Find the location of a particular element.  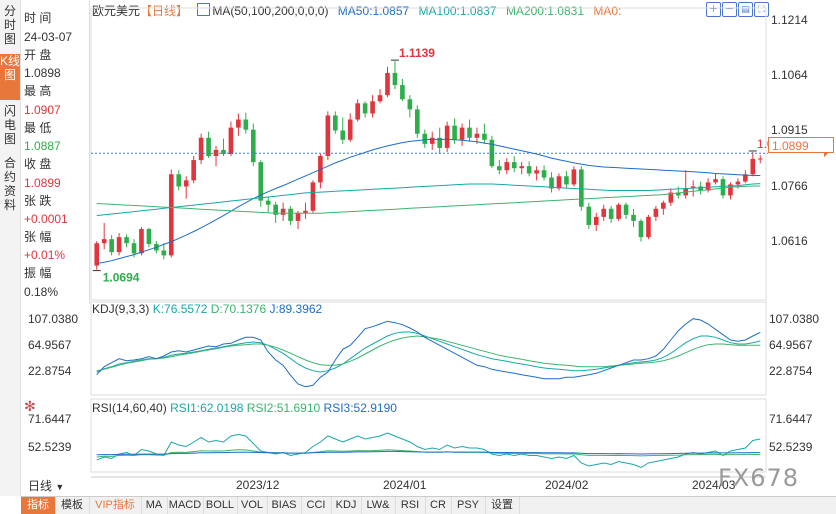

period-button: 日线 ▼ is located at coordinates (46, 485).